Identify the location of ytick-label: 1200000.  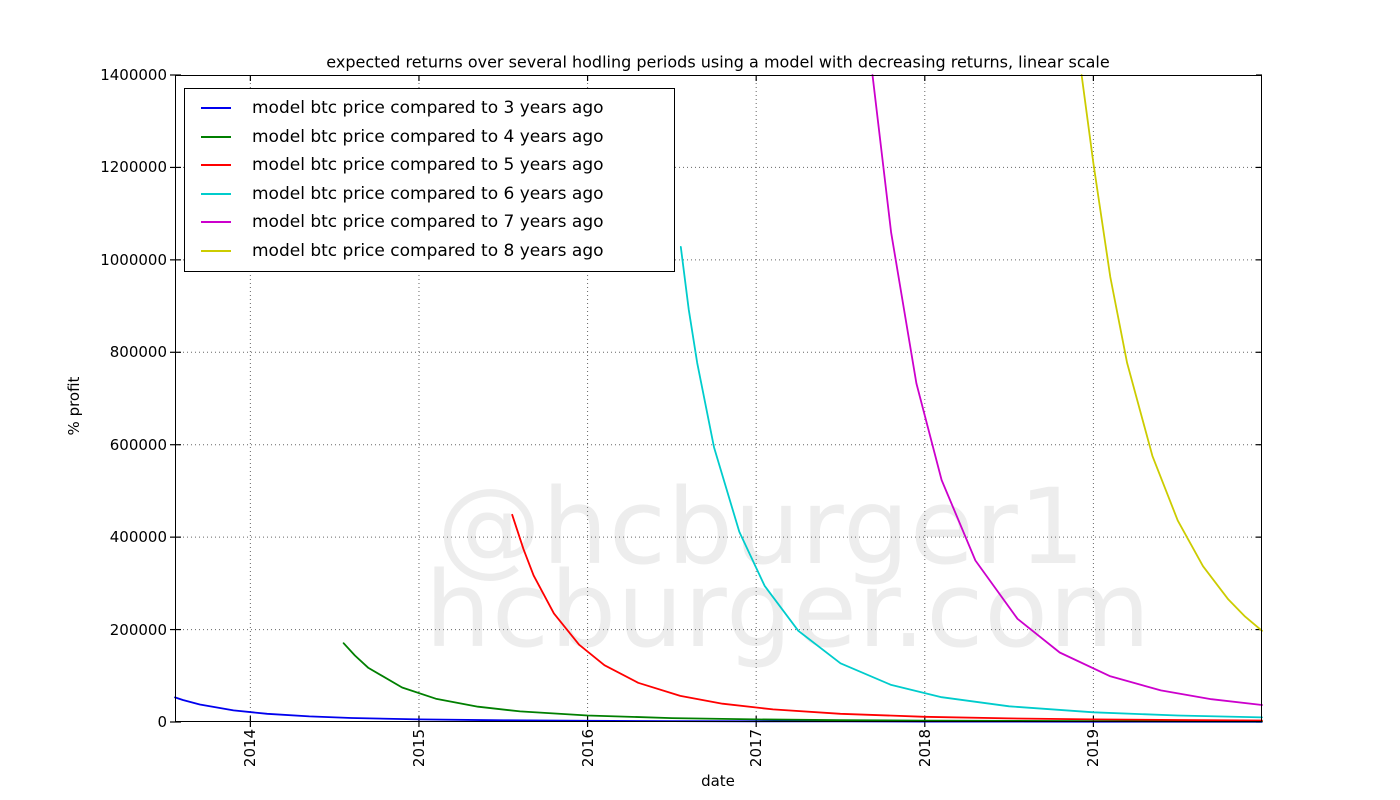
(133, 167).